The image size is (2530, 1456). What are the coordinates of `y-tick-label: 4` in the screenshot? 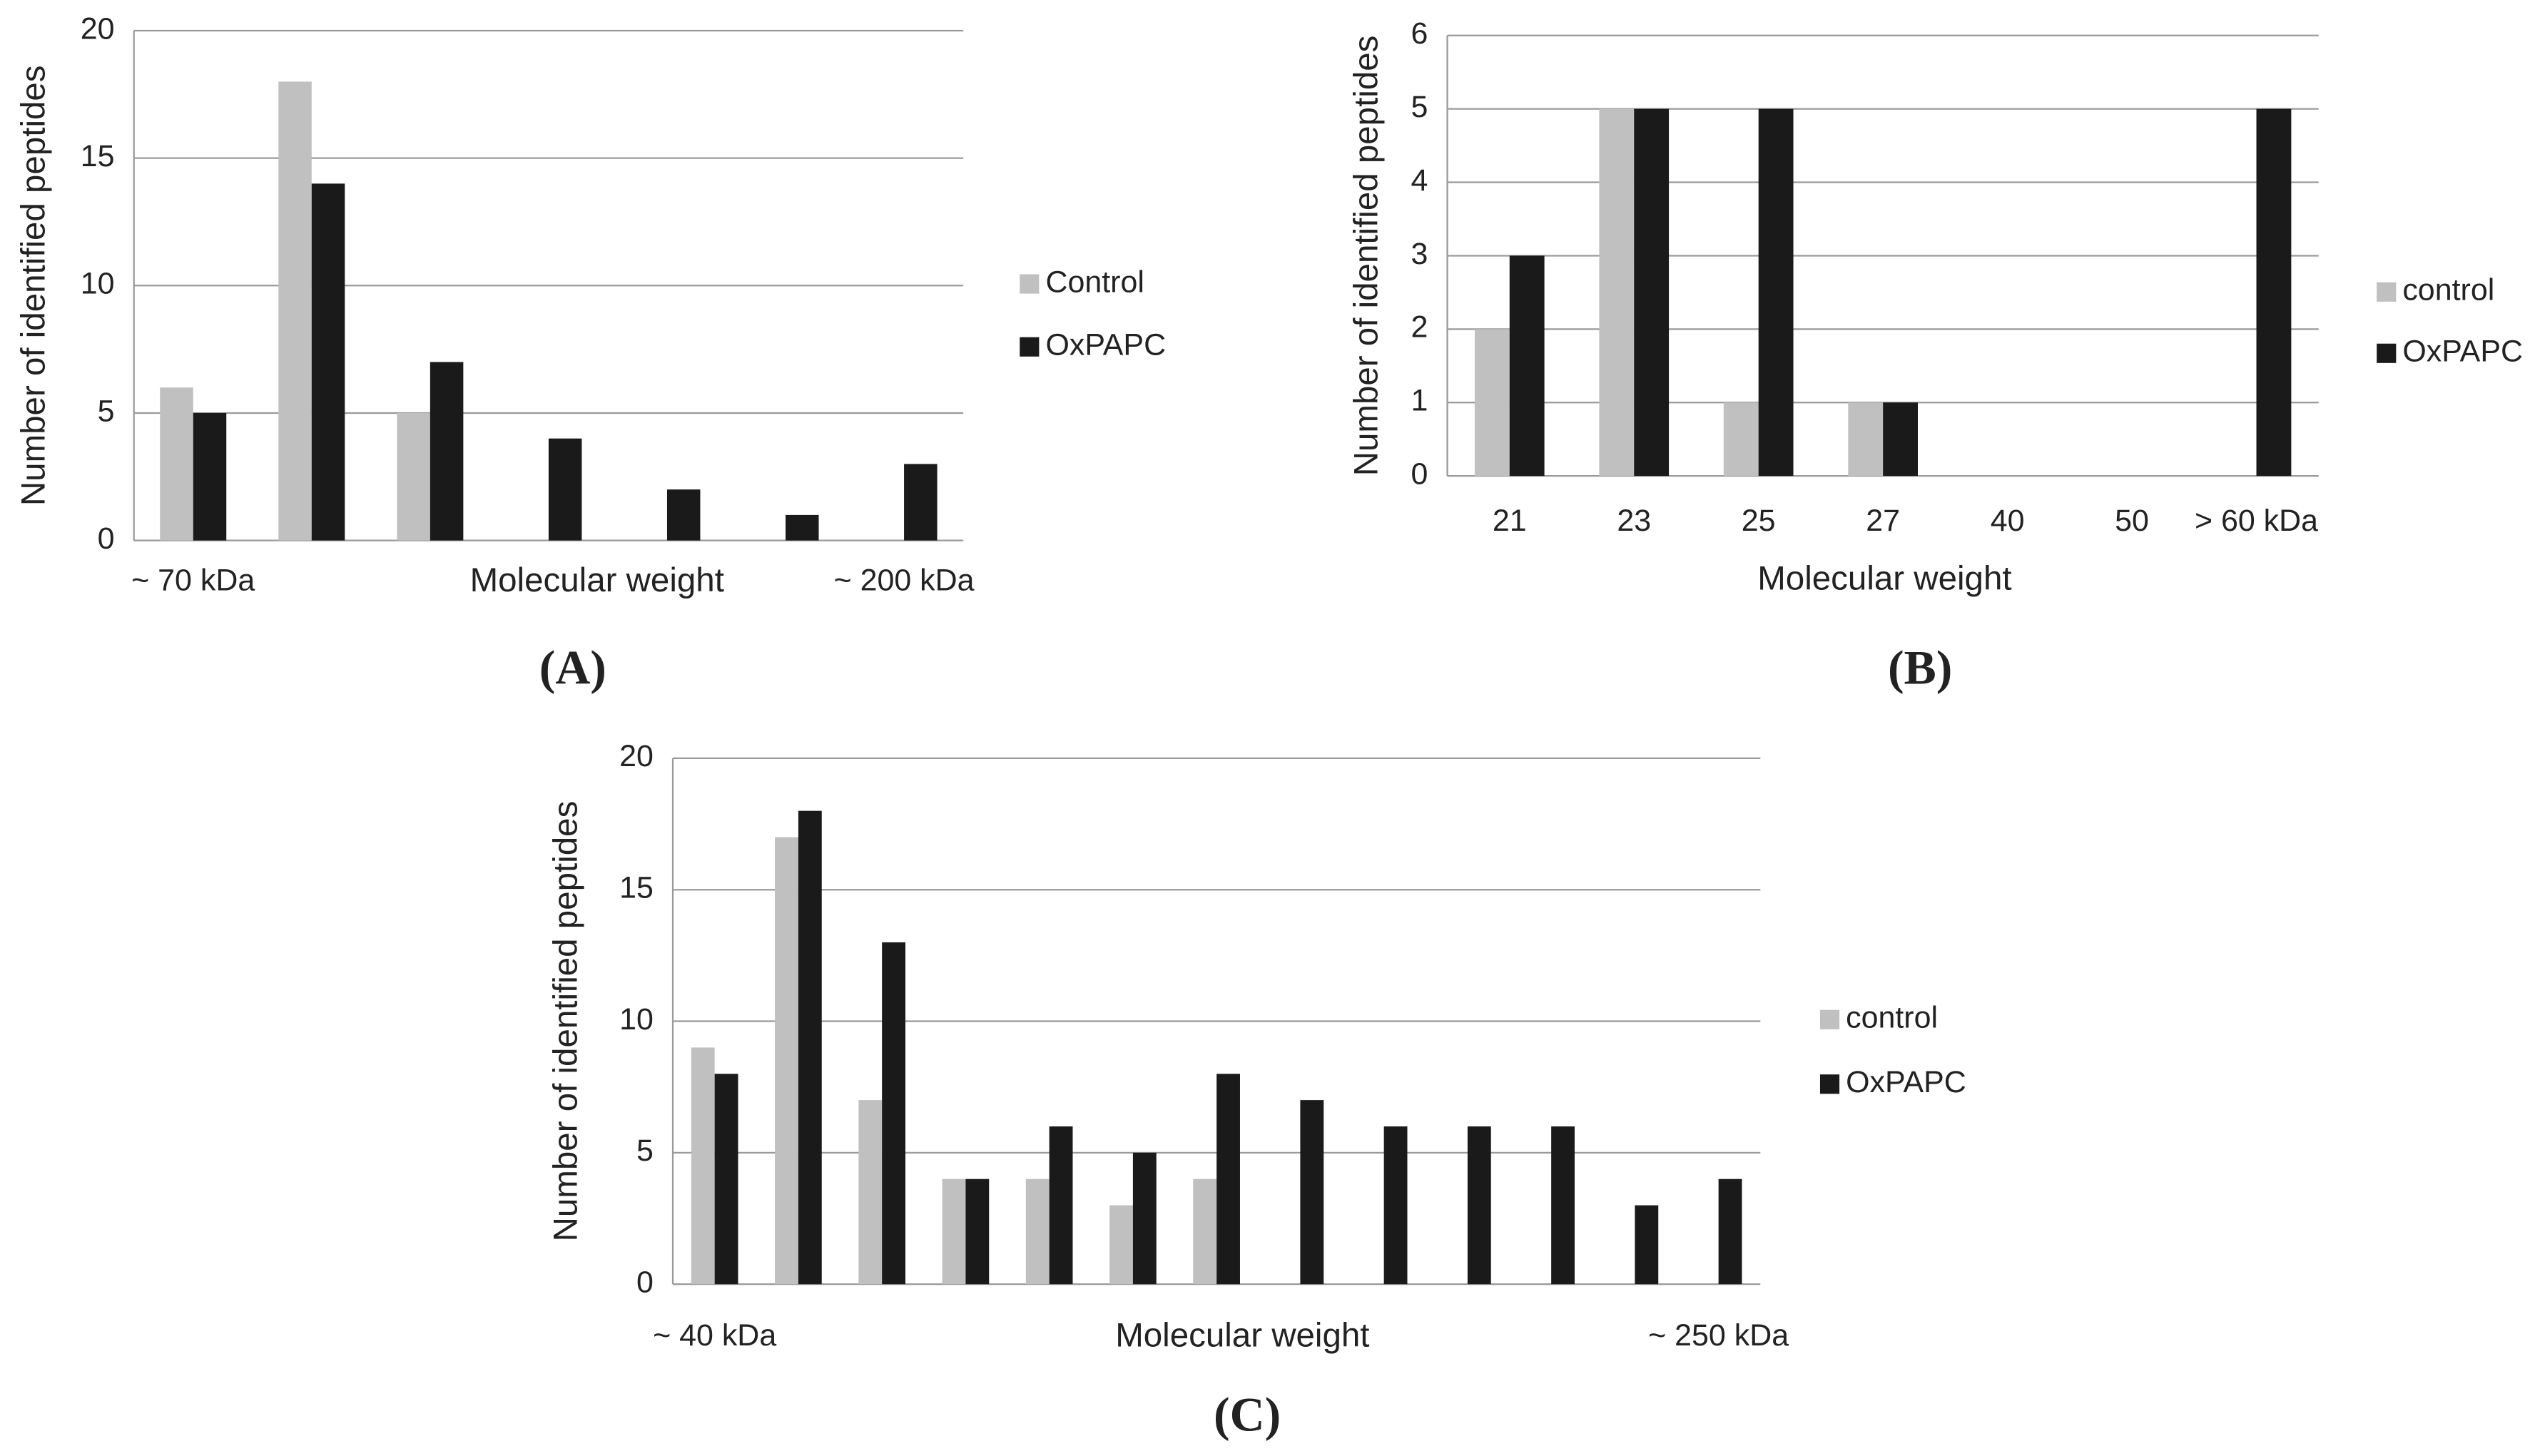 It's located at (1419, 180).